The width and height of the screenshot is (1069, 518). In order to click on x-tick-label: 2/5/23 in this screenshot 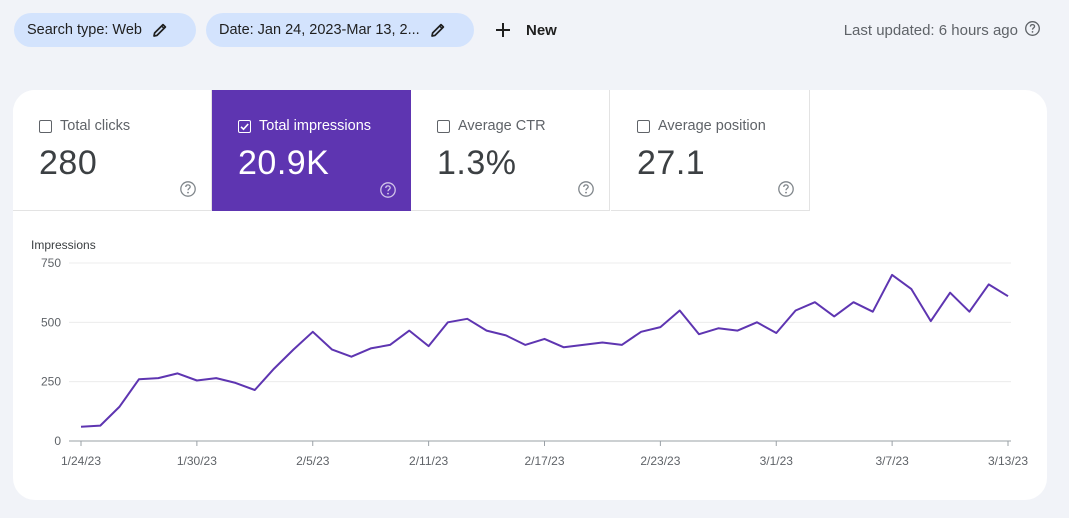, I will do `click(313, 461)`.